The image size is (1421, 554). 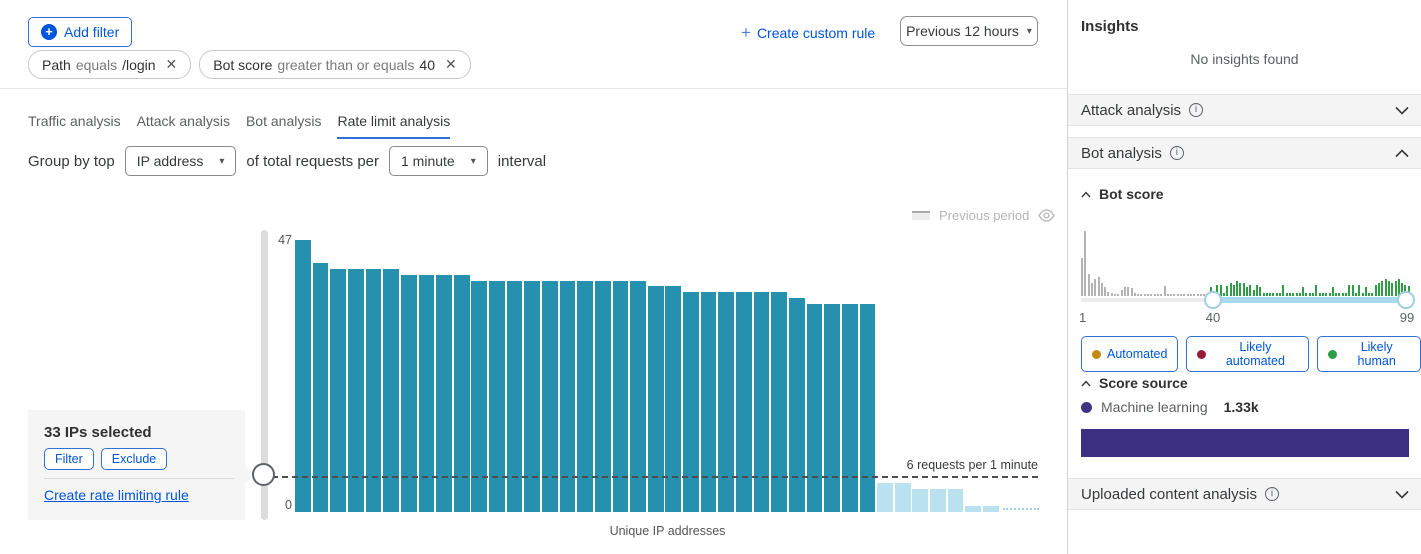 I want to click on uploaded-content-section-header: Uploaded content analysis i, so click(x=1244, y=494).